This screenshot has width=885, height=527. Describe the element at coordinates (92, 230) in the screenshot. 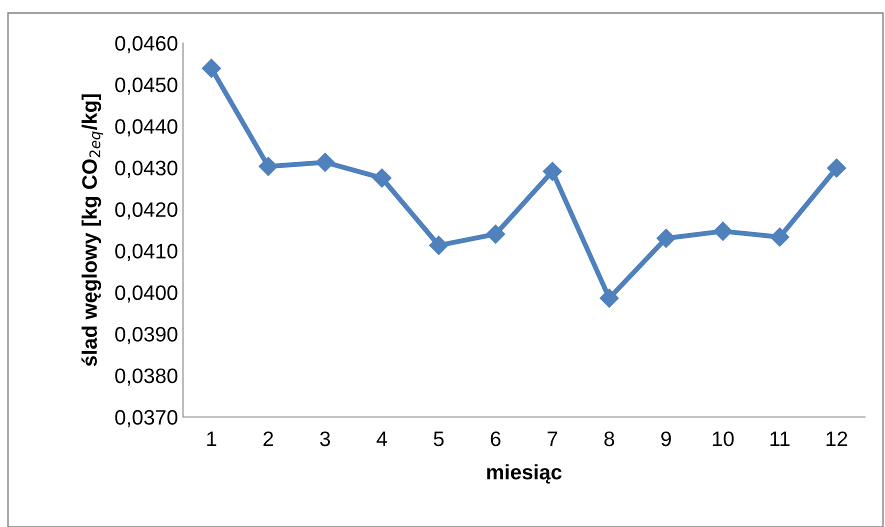

I see `y-axis-title: ślad węglowy [kg CO$_{2eq}$/kg]` at that location.